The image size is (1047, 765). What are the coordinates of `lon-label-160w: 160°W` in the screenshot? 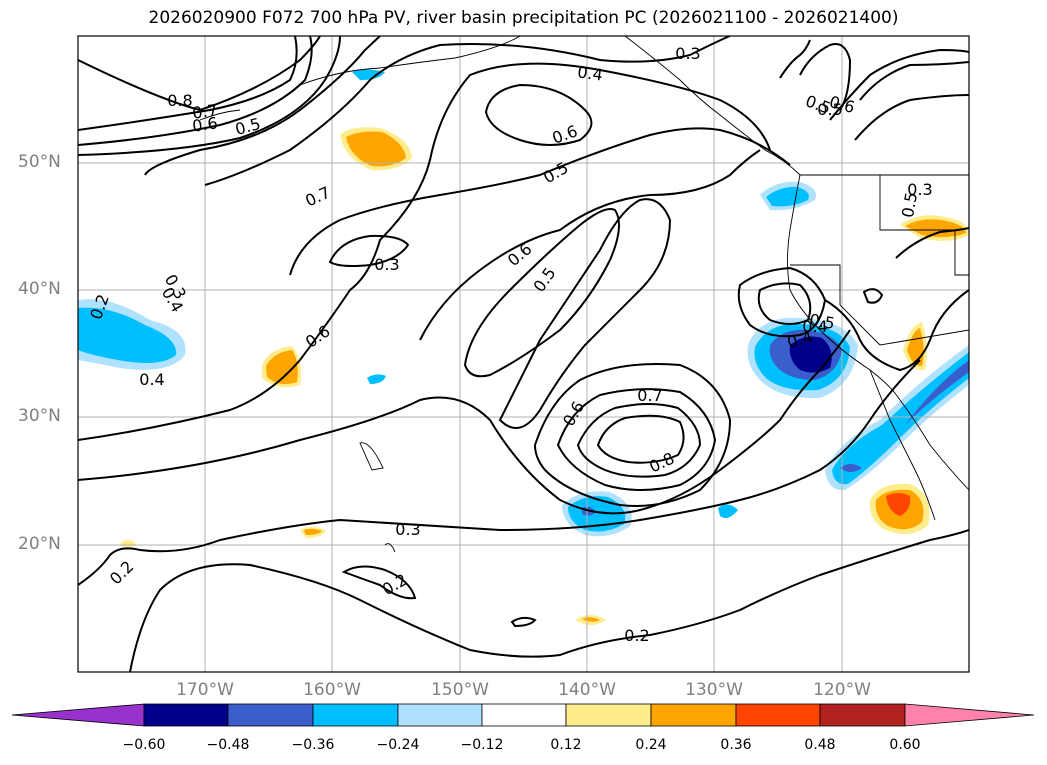 It's located at (332, 690).